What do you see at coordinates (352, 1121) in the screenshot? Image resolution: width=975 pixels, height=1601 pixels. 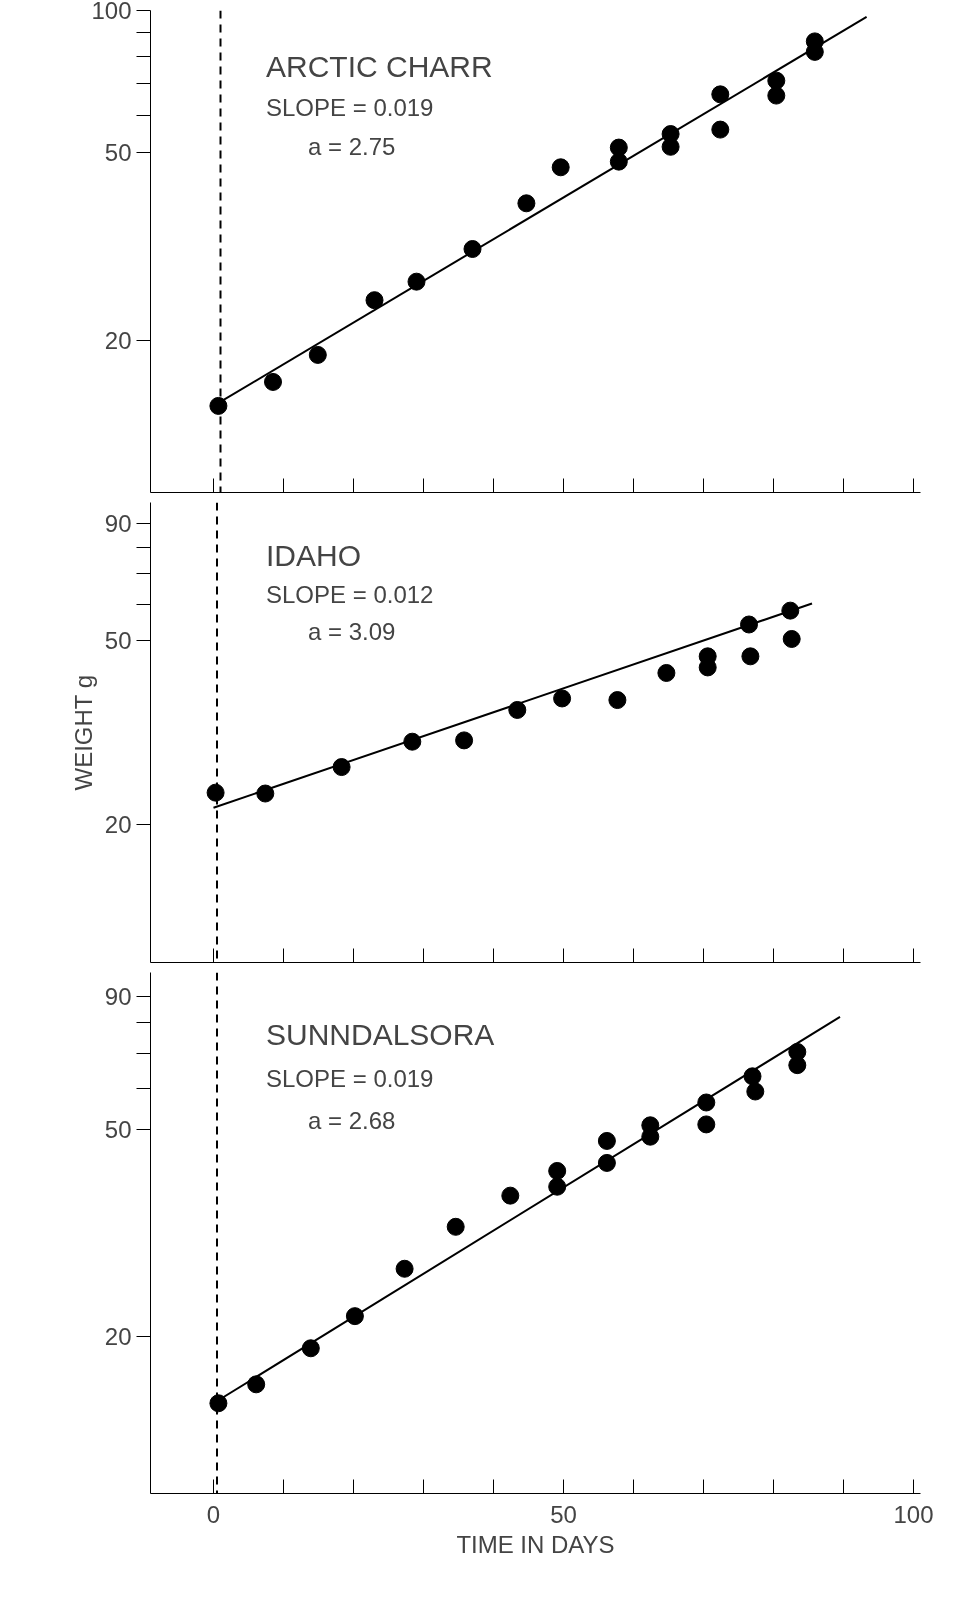 I see `annotation: a = 2.68` at bounding box center [352, 1121].